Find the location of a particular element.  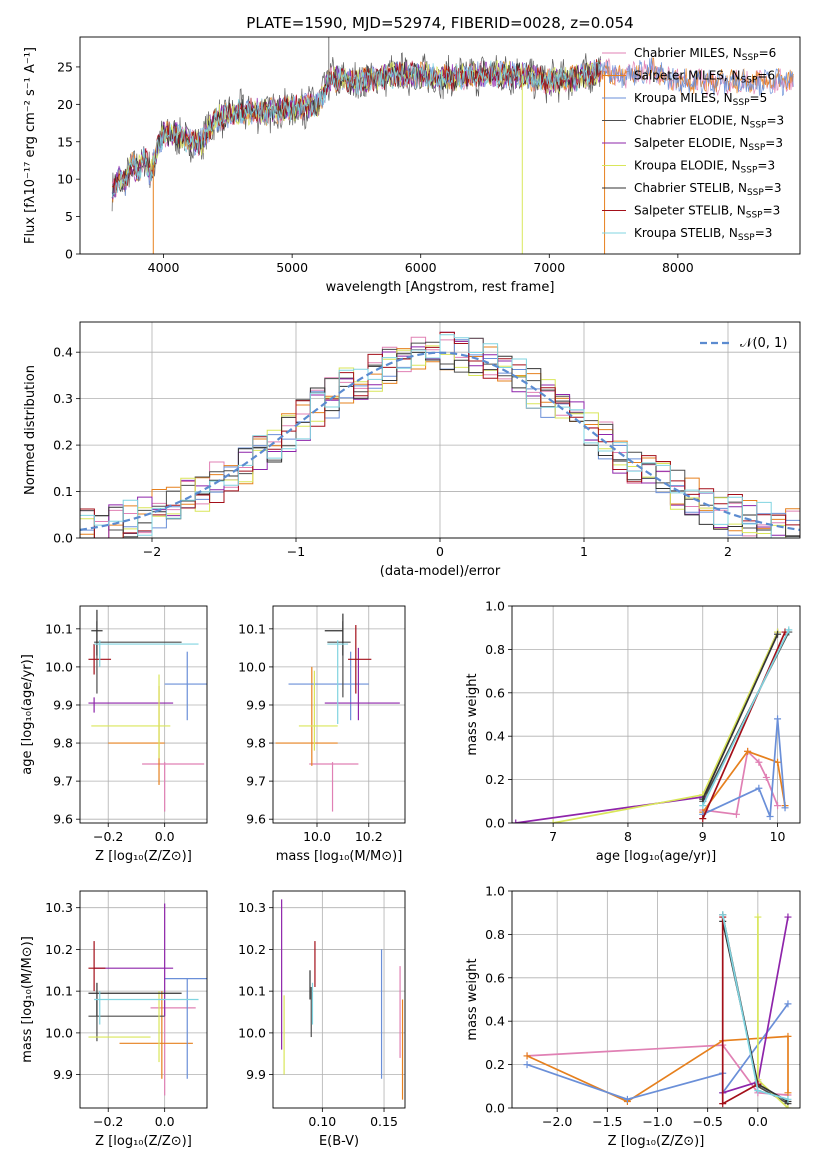

age-vs-mass-crosses is located at coordinates (337, 712).